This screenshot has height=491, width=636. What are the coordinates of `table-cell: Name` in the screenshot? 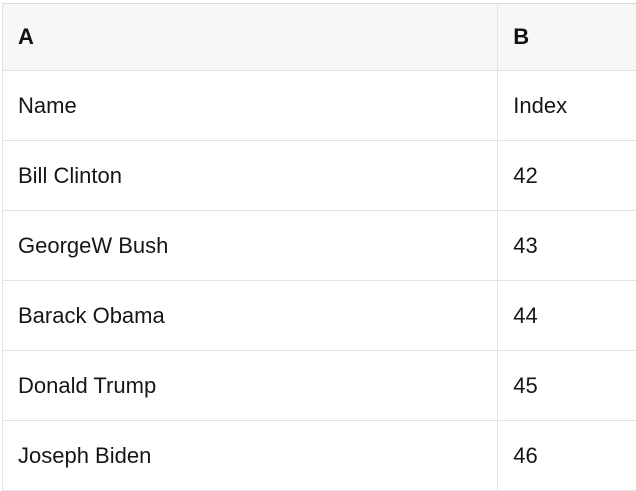 It's located at (250, 106).